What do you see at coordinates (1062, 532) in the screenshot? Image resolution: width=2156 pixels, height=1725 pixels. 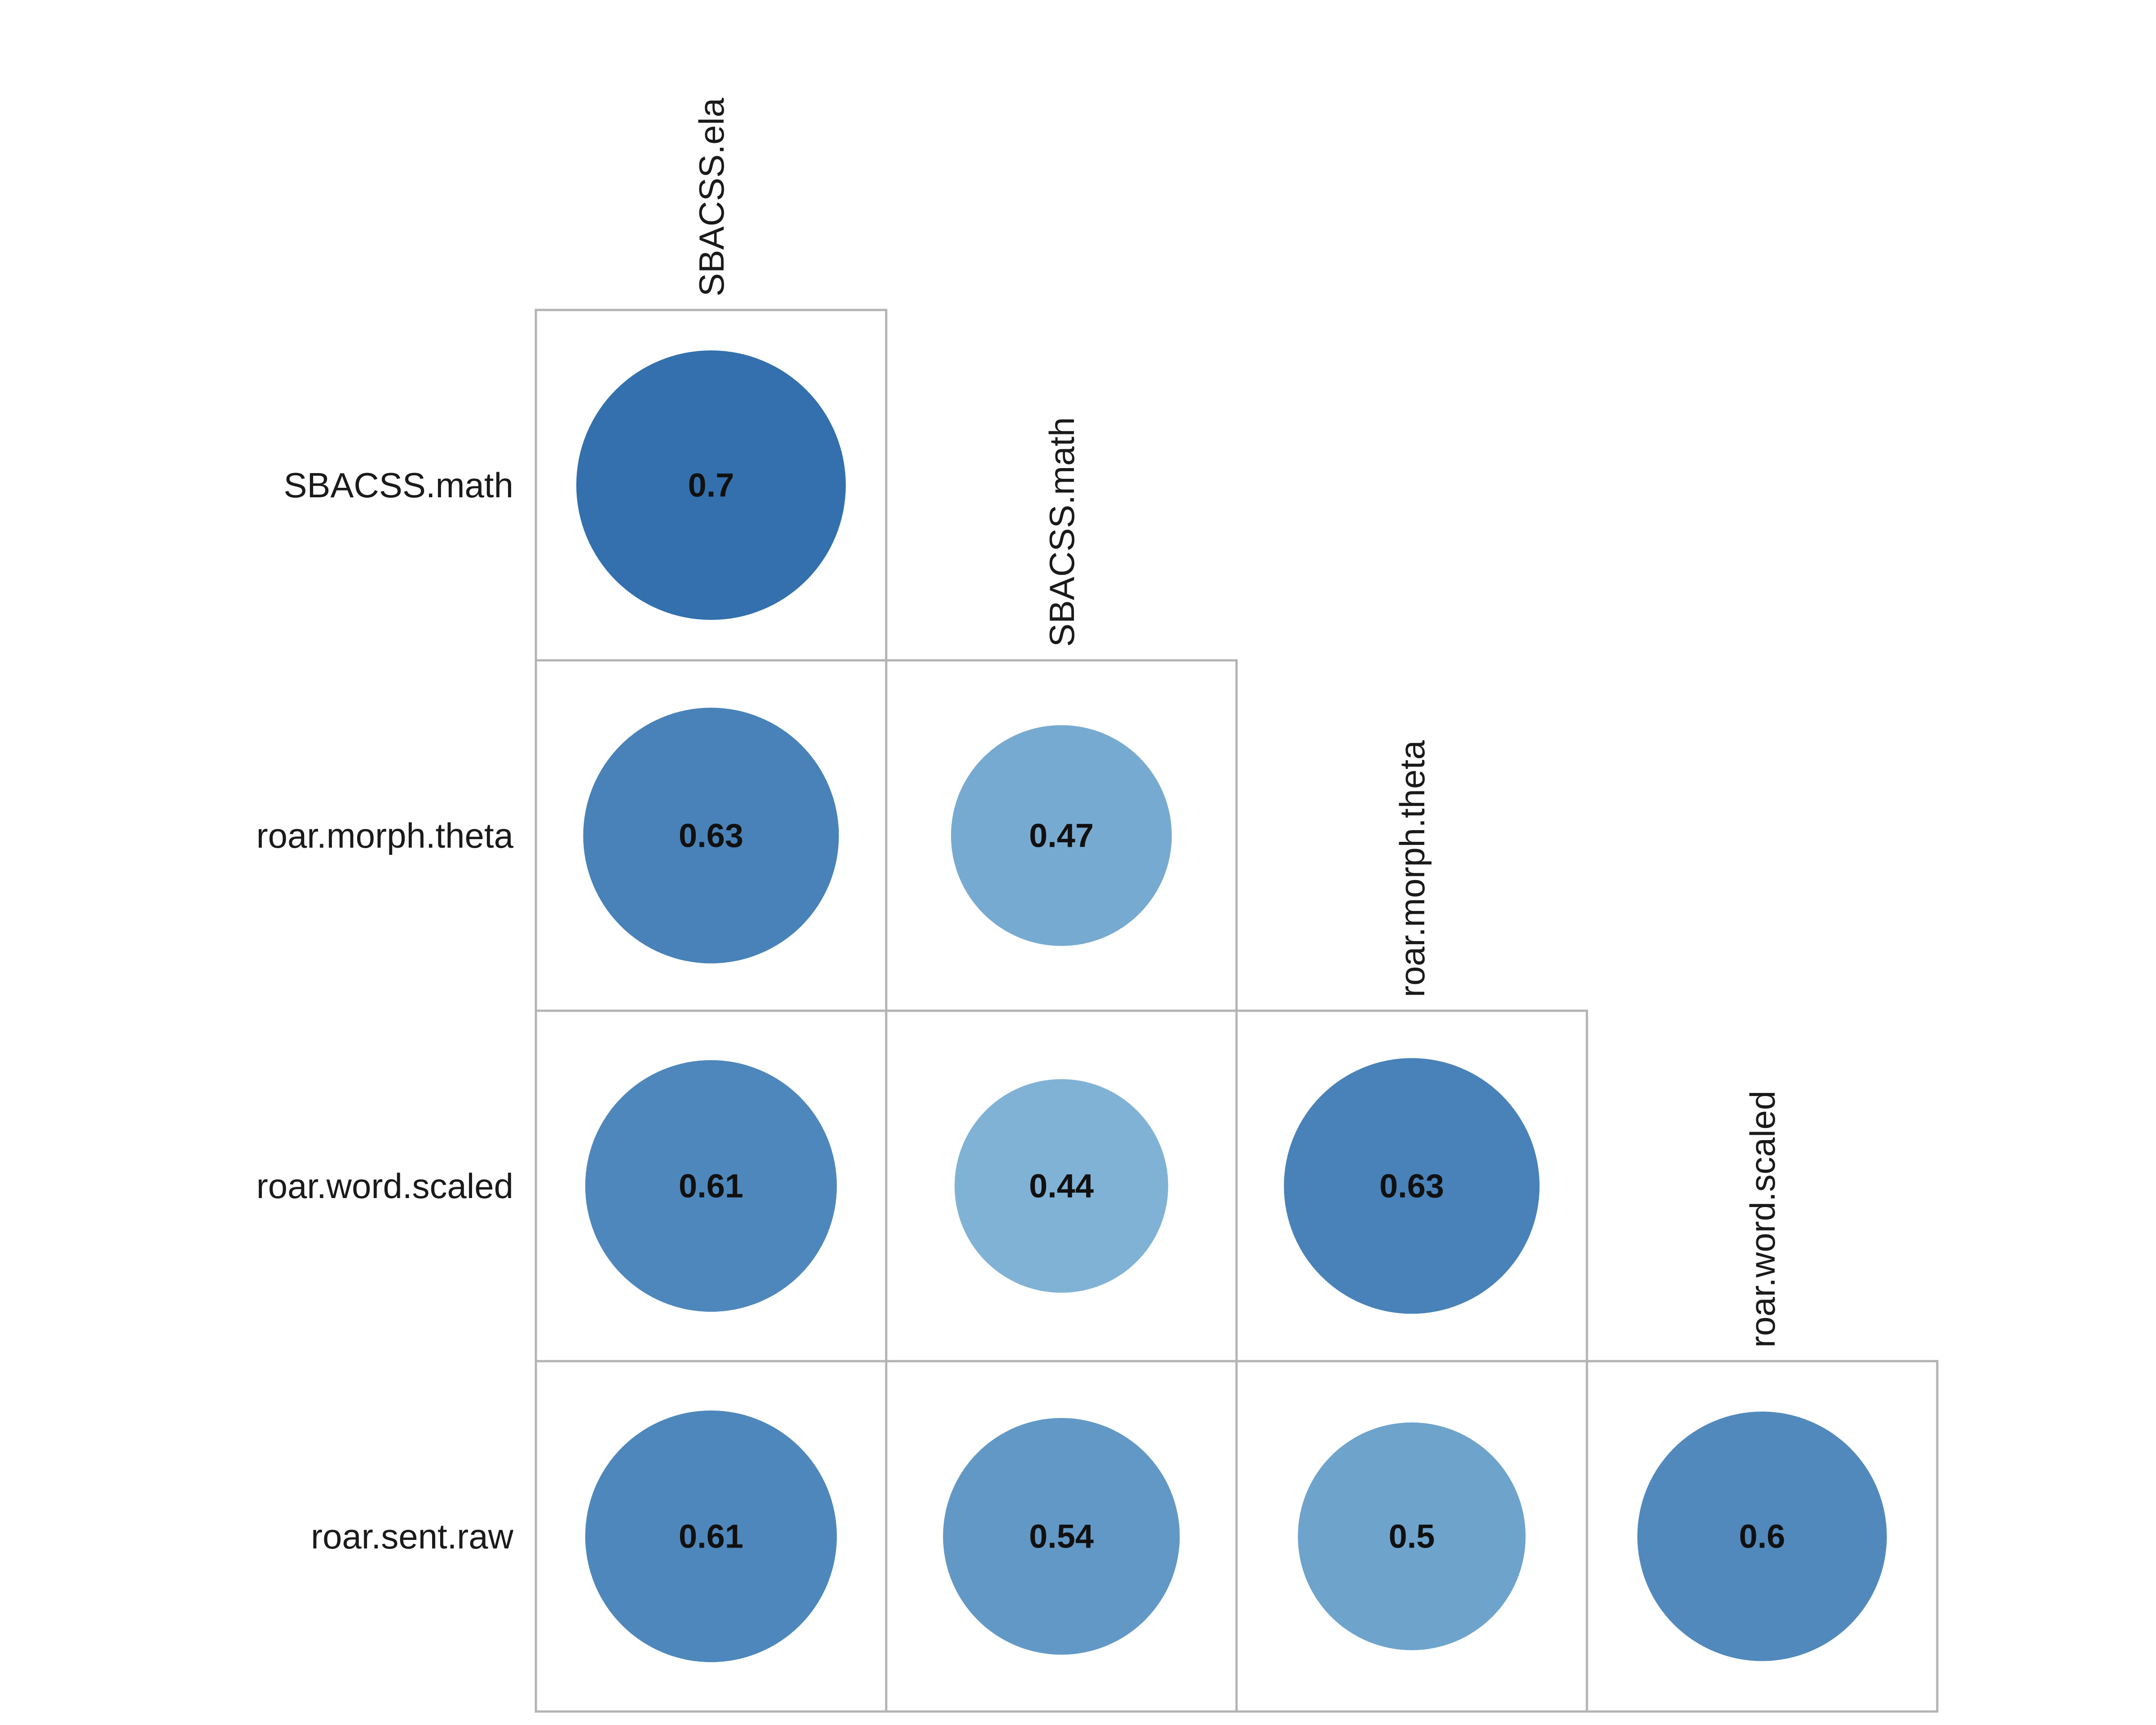 I see `column-label-1: SBACSS.math` at bounding box center [1062, 532].